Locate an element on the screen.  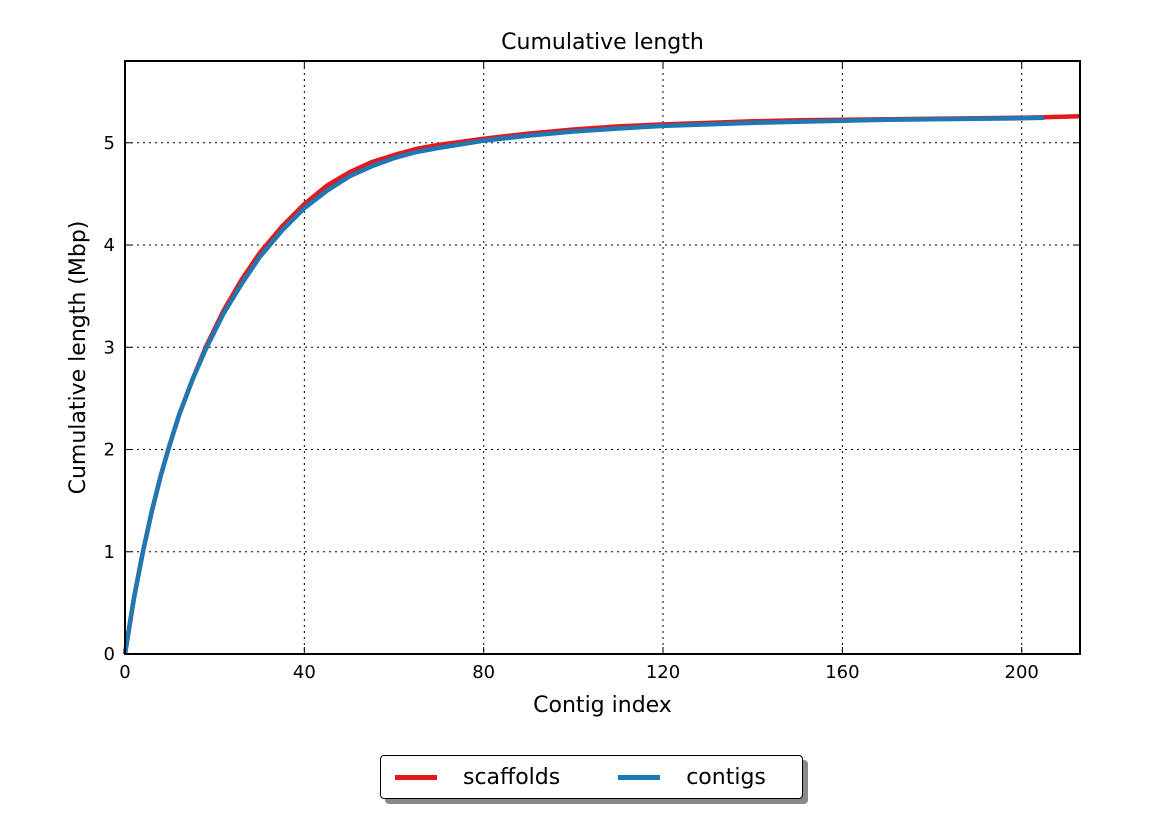
y-tick-label: 4 is located at coordinates (109, 245).